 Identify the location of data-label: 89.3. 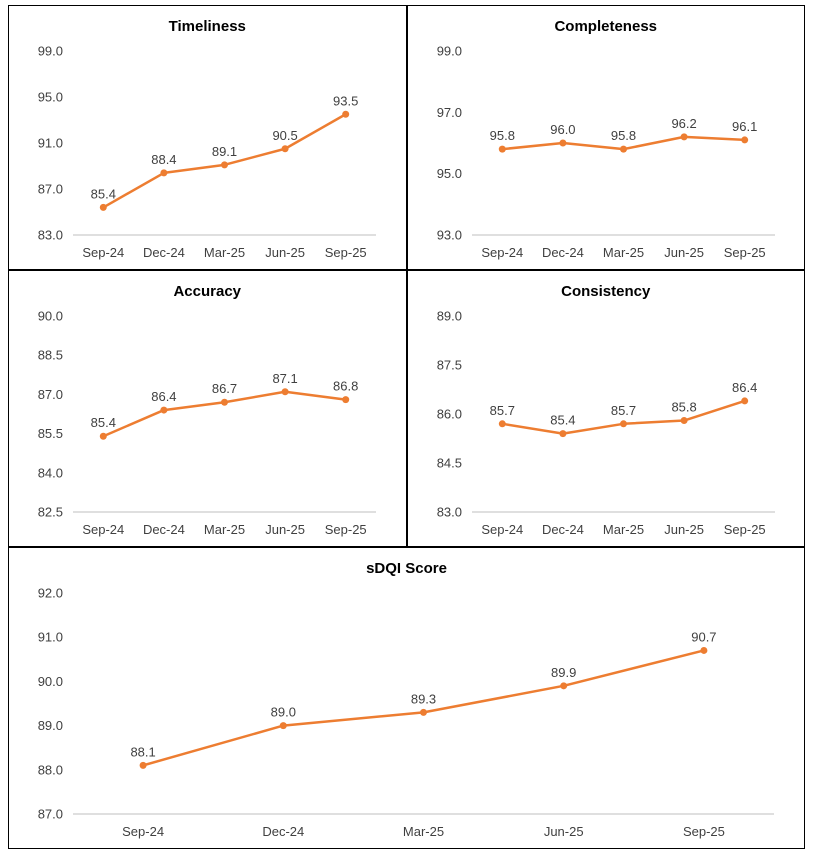
(423, 698).